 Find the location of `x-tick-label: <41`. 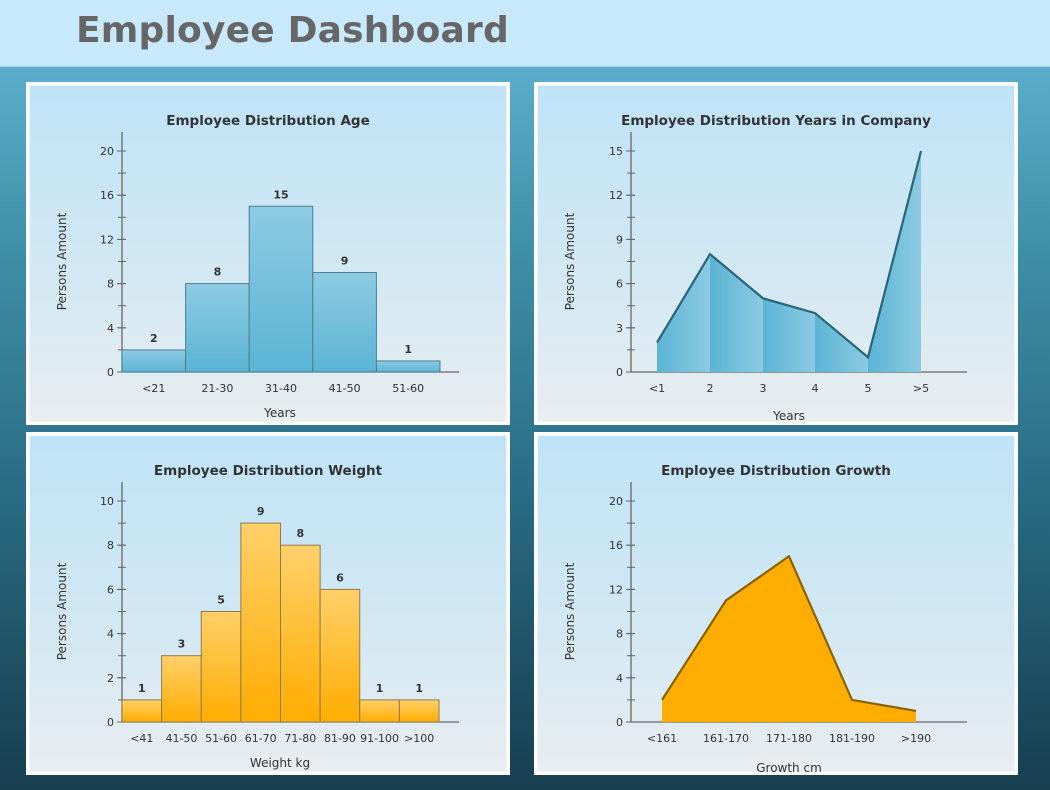

x-tick-label: <41 is located at coordinates (141, 738).